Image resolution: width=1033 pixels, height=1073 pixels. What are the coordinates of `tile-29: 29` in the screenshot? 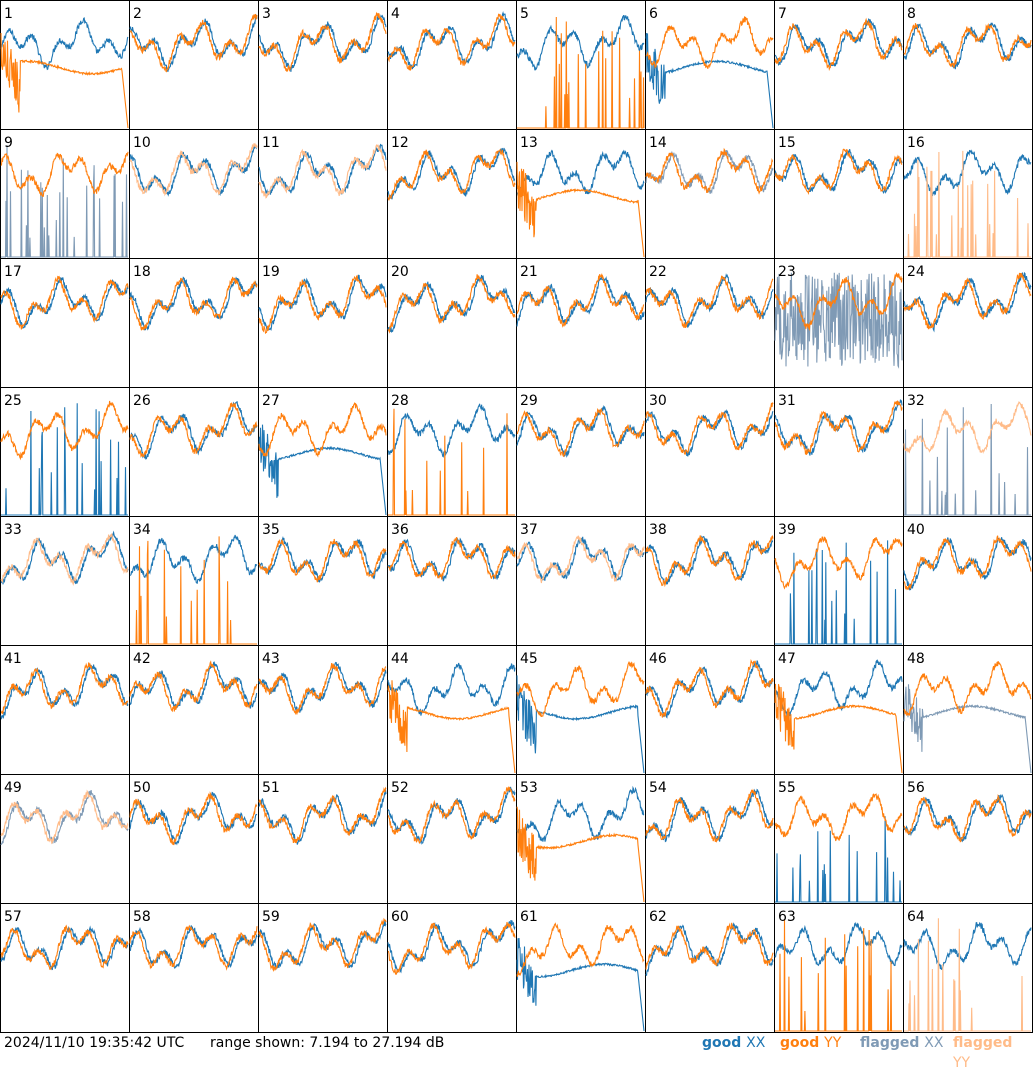 It's located at (581, 452).